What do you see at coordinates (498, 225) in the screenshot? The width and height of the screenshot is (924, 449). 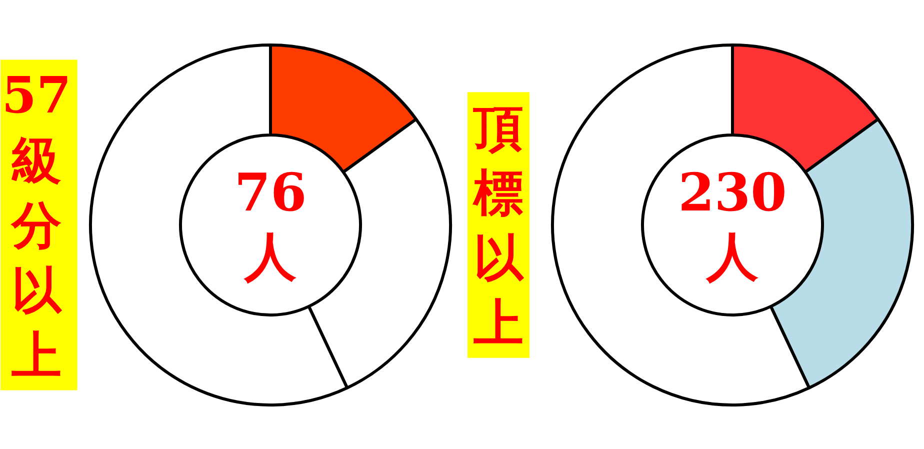 I see `text: 頂標以上` at bounding box center [498, 225].